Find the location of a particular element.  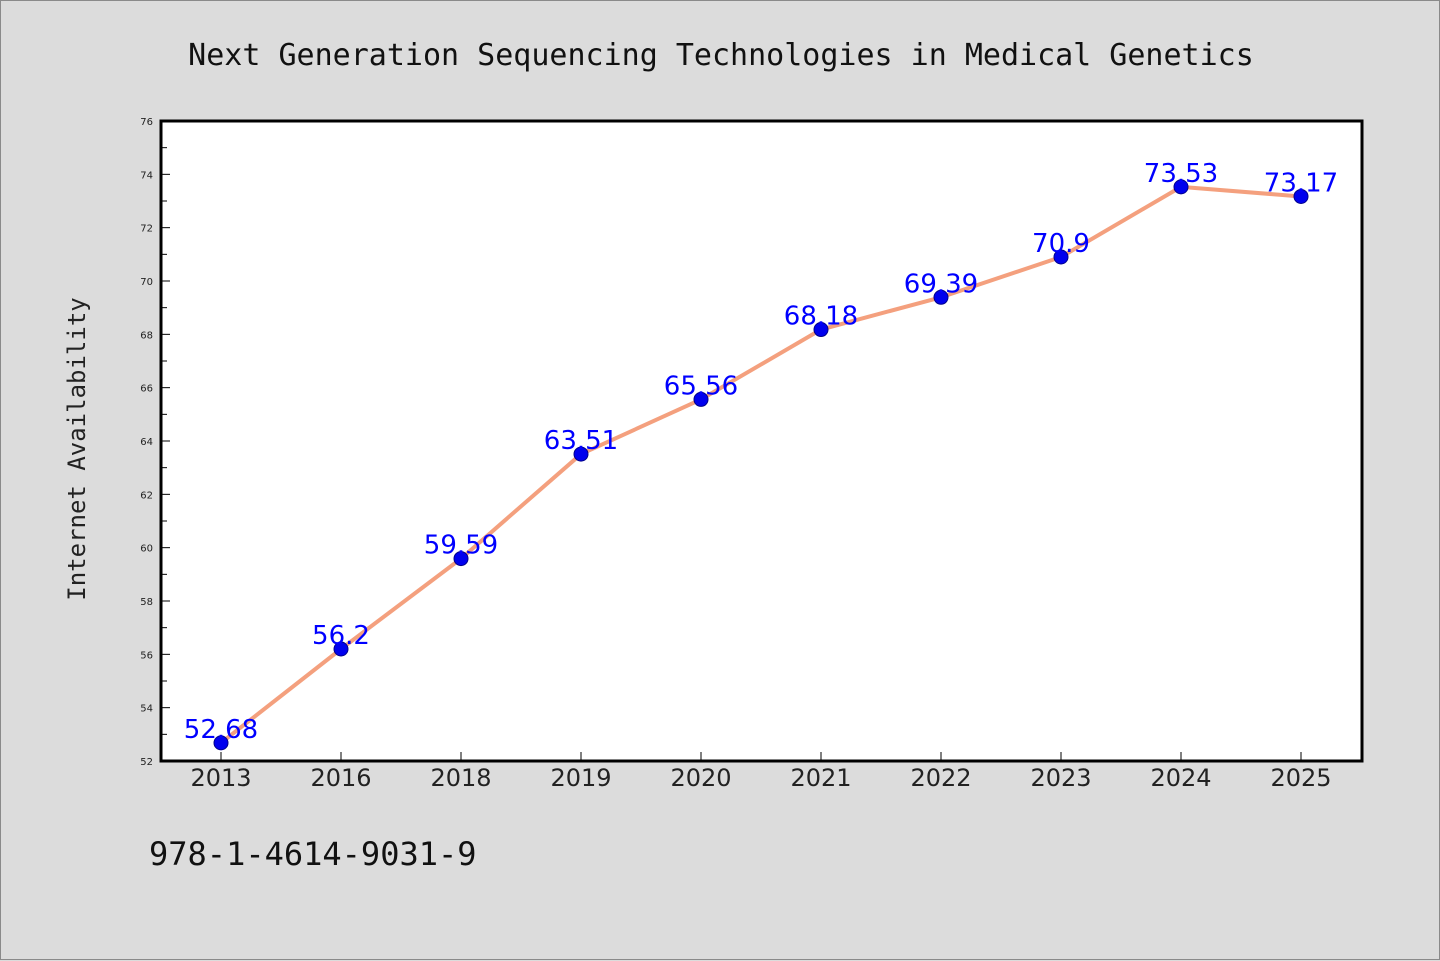

y-tick-label: 62 is located at coordinates (146, 495).